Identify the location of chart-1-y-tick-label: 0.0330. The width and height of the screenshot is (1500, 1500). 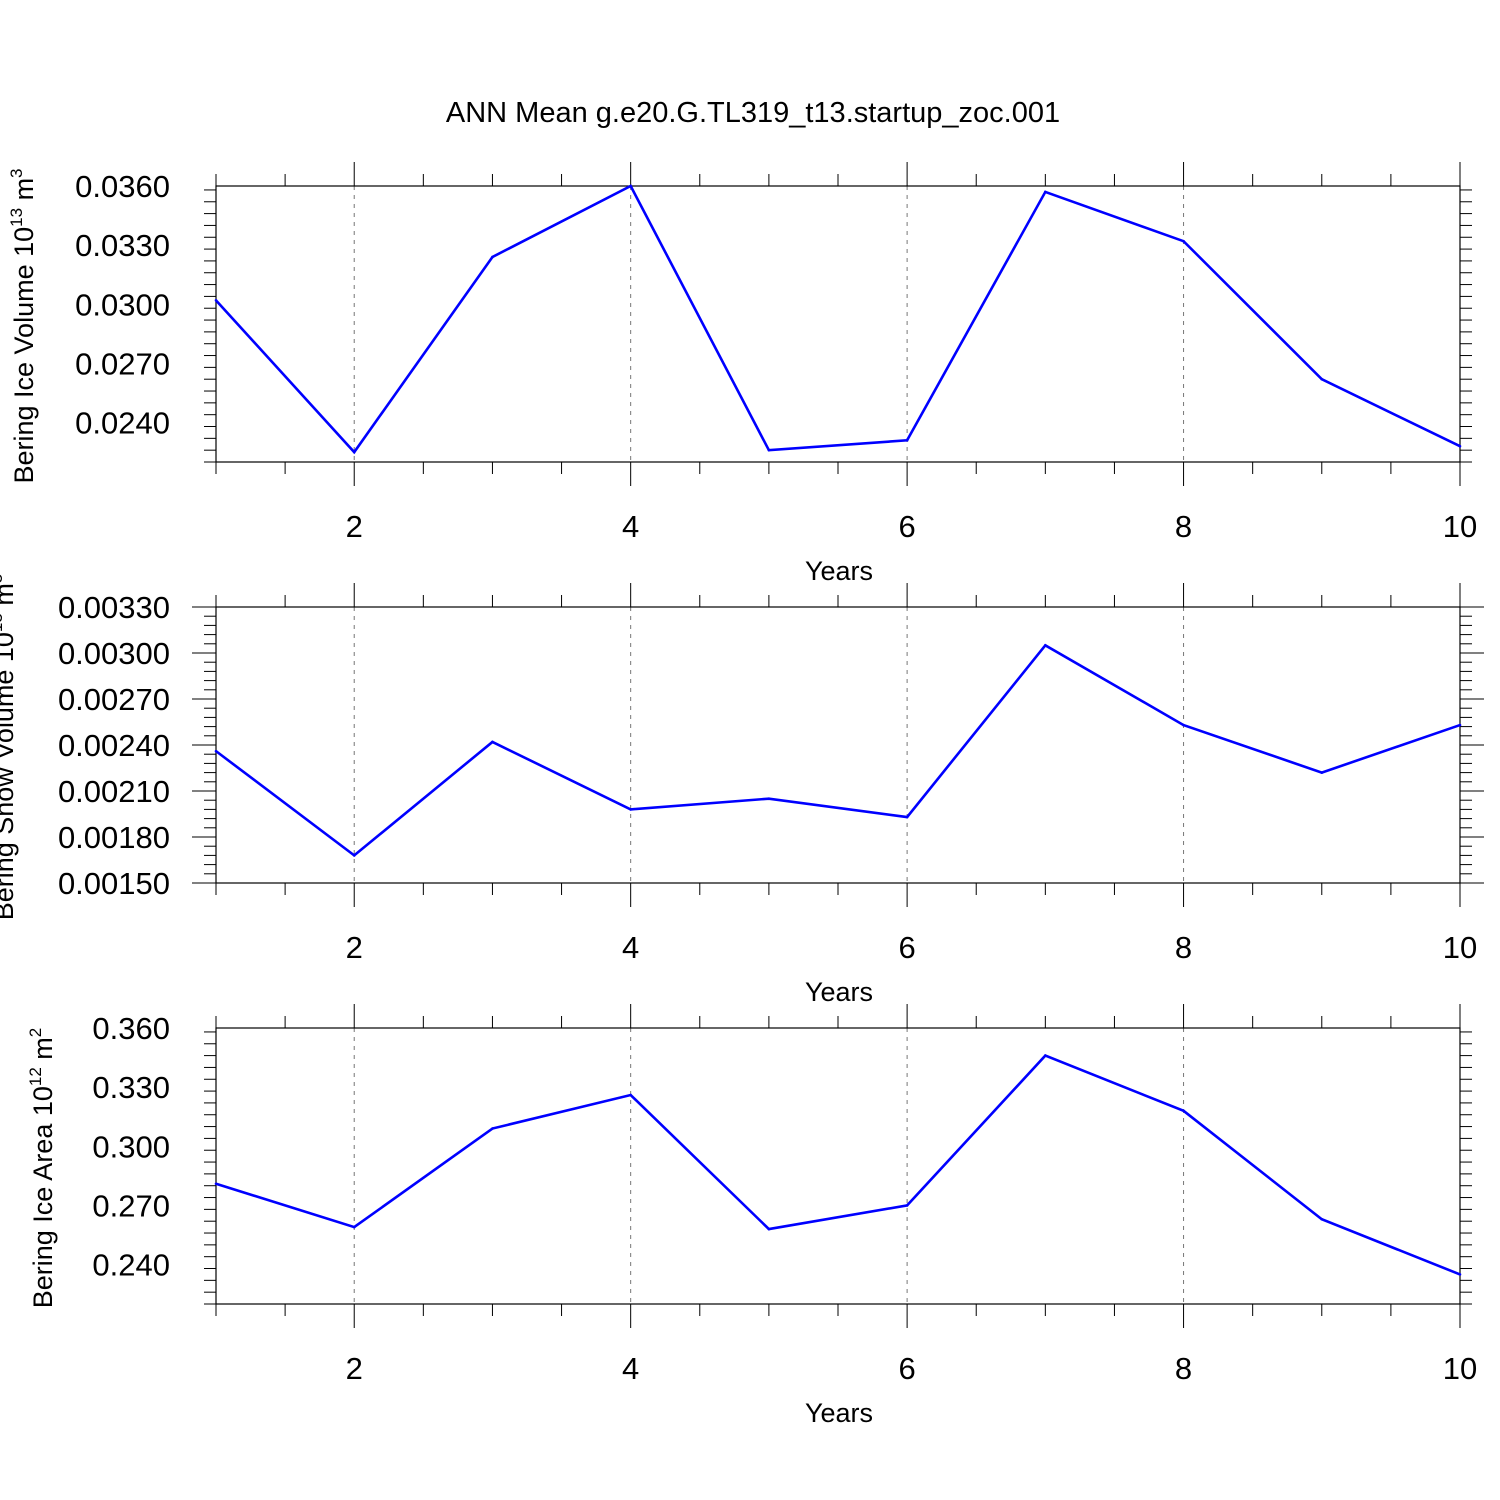
(122, 245).